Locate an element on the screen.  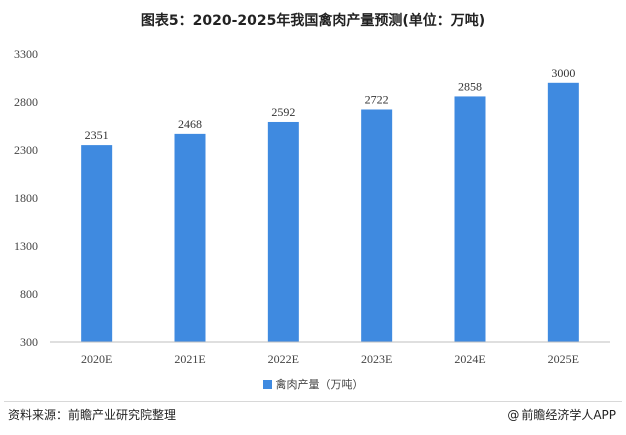
footer-divider is located at coordinates (313, 401).